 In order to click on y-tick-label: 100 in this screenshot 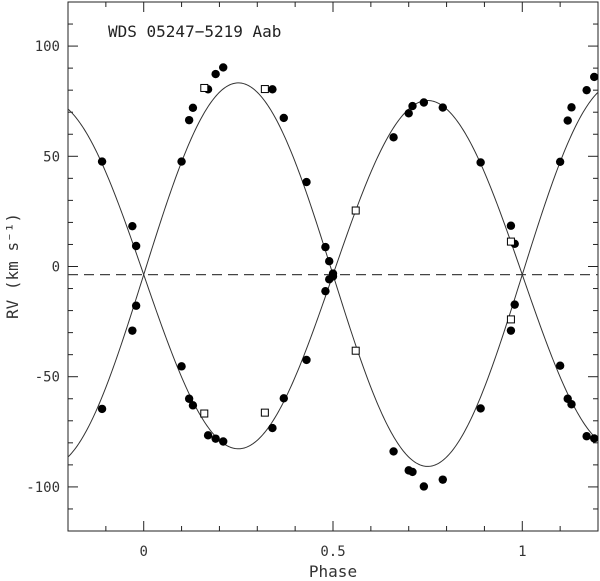, I will do `click(47, 47)`.